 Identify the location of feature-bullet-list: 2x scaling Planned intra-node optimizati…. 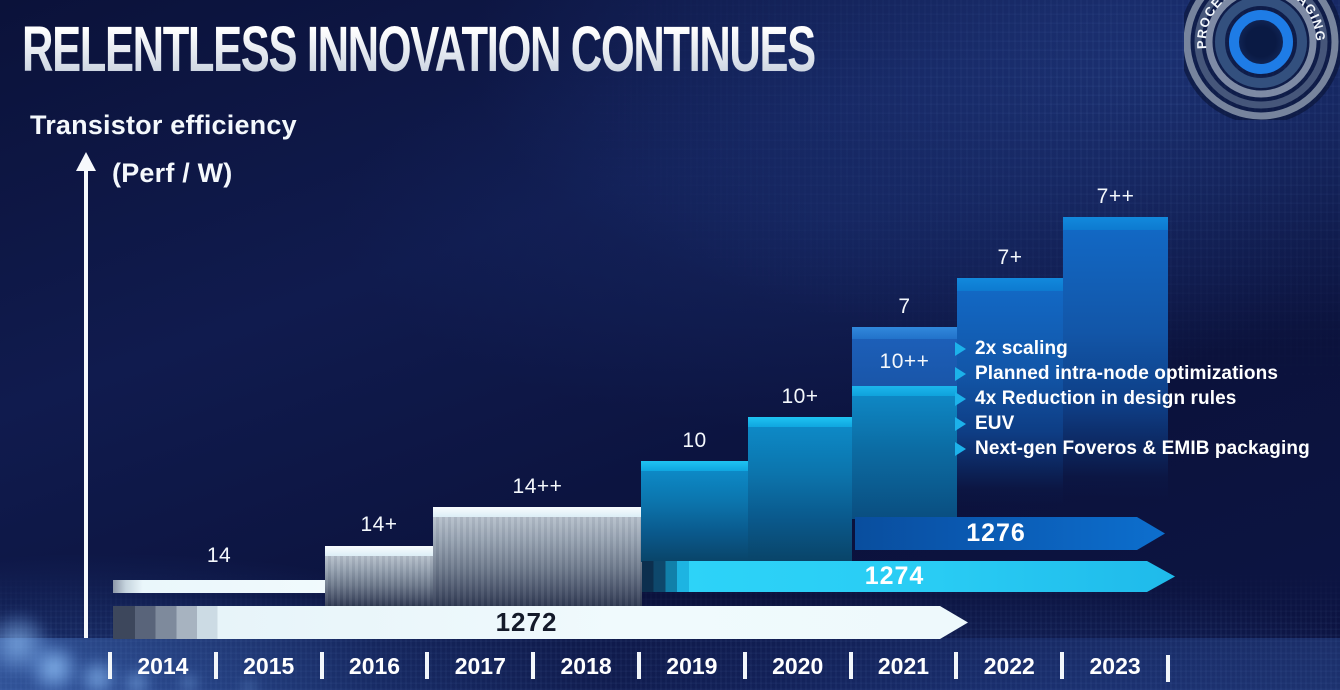
(1146, 398).